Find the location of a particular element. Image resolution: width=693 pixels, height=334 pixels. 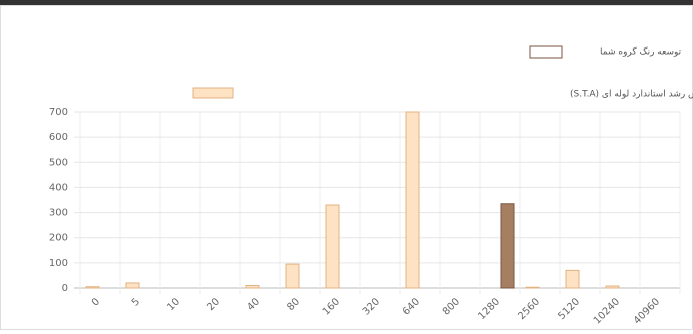

x-tick-label: 40960 is located at coordinates (647, 311).